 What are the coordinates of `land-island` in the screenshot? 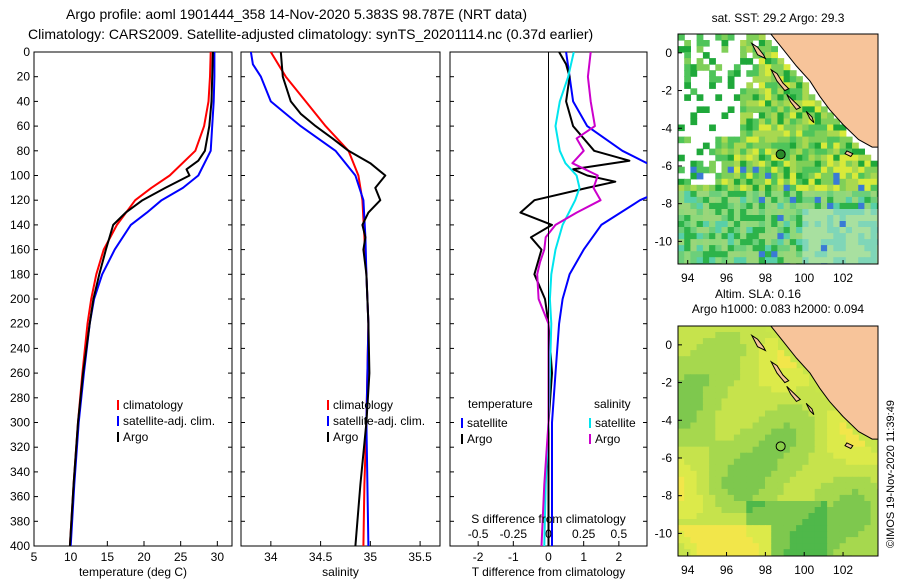 It's located at (810, 116).